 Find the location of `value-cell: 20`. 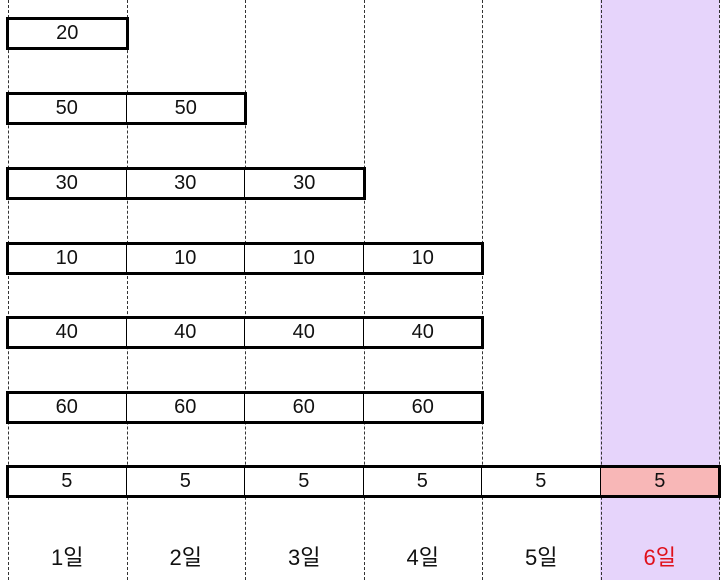

value-cell: 20 is located at coordinates (67, 33).